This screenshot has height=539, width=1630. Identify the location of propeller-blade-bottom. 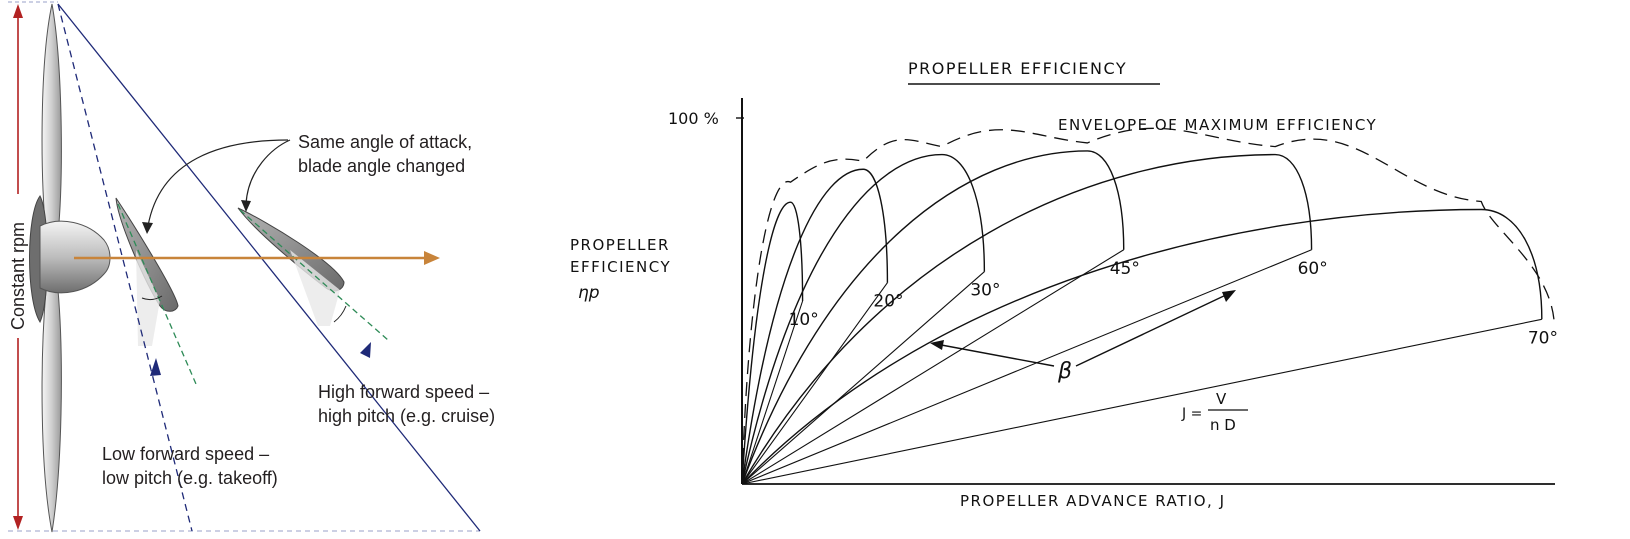
(51, 411).